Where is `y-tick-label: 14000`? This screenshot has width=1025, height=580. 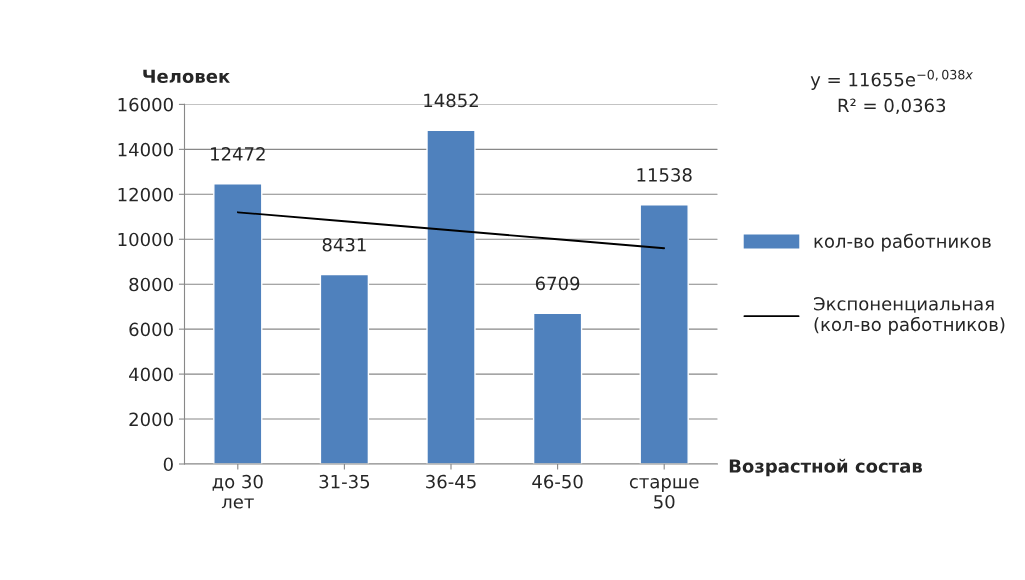 y-tick-label: 14000 is located at coordinates (145, 149).